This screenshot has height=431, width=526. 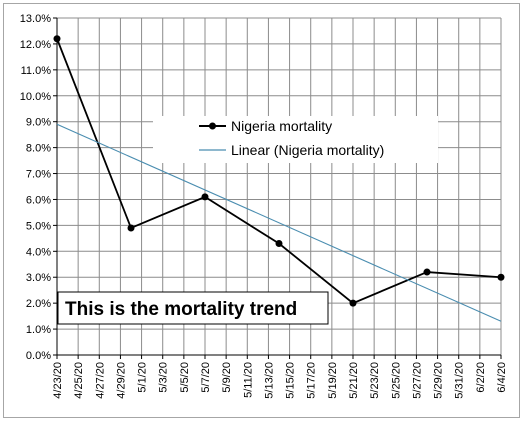 I want to click on x-tick-label: 5/11/20, so click(x=248, y=380).